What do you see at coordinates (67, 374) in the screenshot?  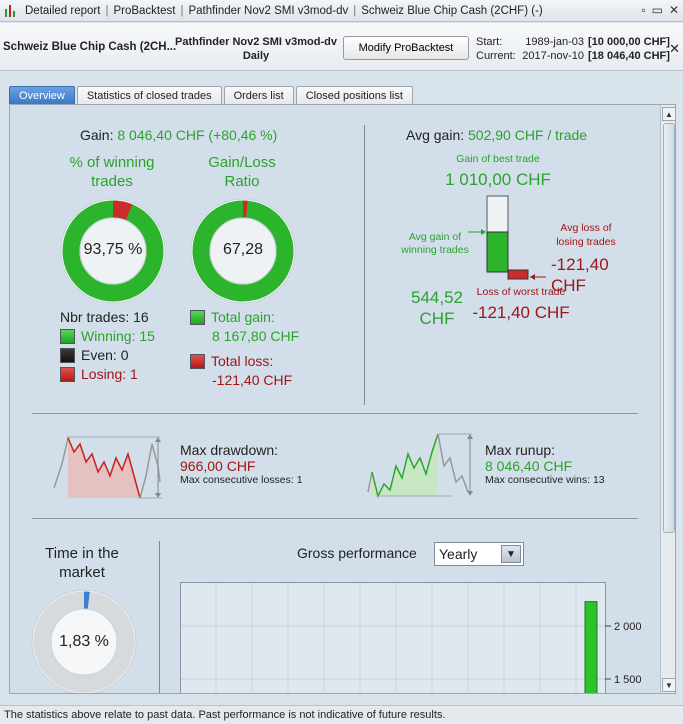 I see `losing-swatch` at bounding box center [67, 374].